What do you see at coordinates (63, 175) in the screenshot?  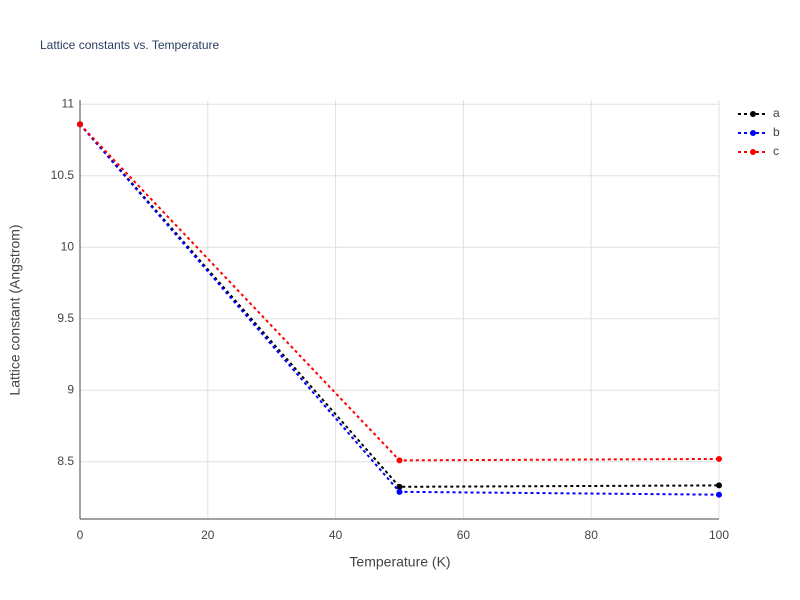 I see `y-tick-label: 10.5` at bounding box center [63, 175].